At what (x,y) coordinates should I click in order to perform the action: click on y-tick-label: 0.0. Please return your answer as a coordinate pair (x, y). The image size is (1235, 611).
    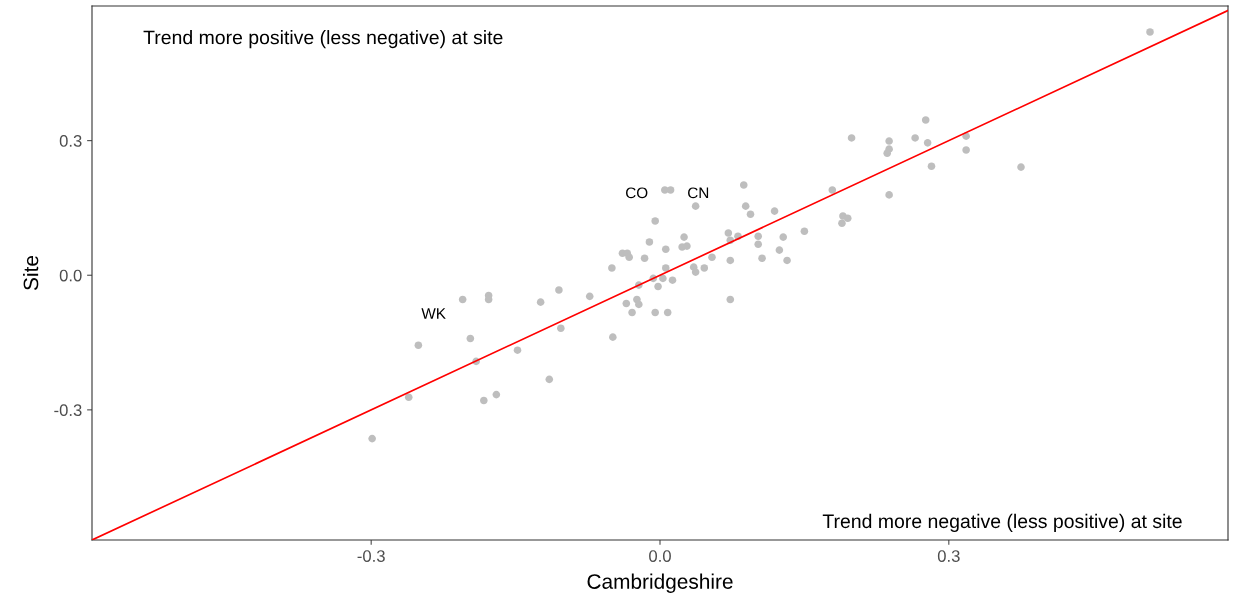
    Looking at the image, I should click on (70, 275).